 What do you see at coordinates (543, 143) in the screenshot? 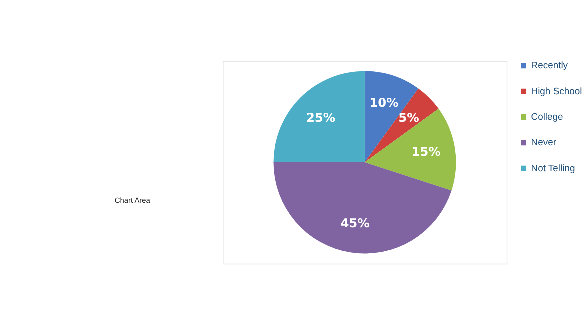
I see `legend-label: Never` at bounding box center [543, 143].